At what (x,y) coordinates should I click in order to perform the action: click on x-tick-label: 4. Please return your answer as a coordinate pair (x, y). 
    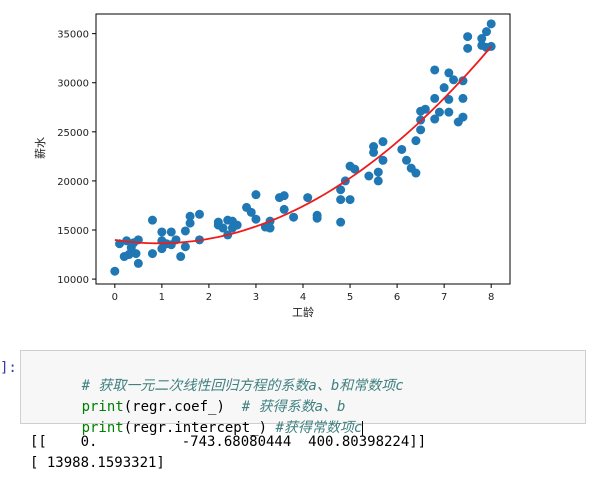
    Looking at the image, I should click on (303, 297).